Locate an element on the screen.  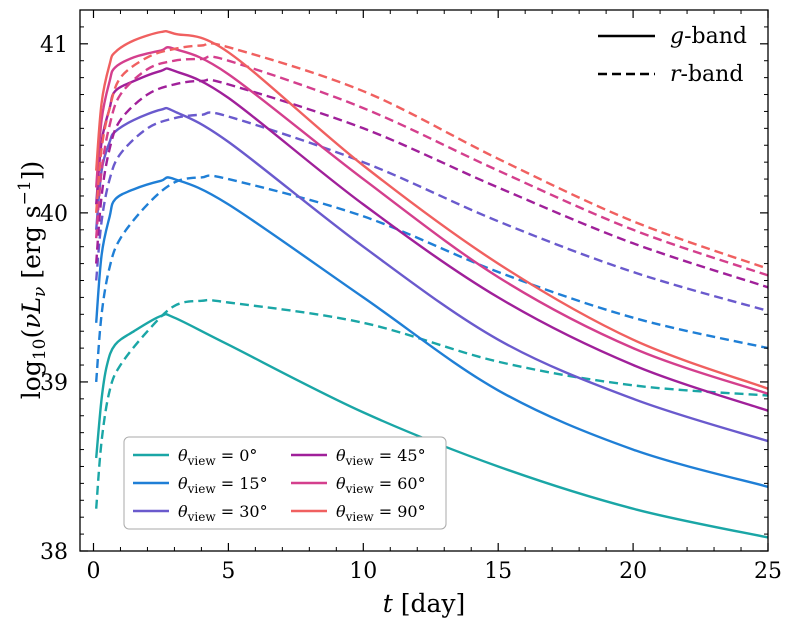
x-axis-label: t [day] is located at coordinates (424, 603).